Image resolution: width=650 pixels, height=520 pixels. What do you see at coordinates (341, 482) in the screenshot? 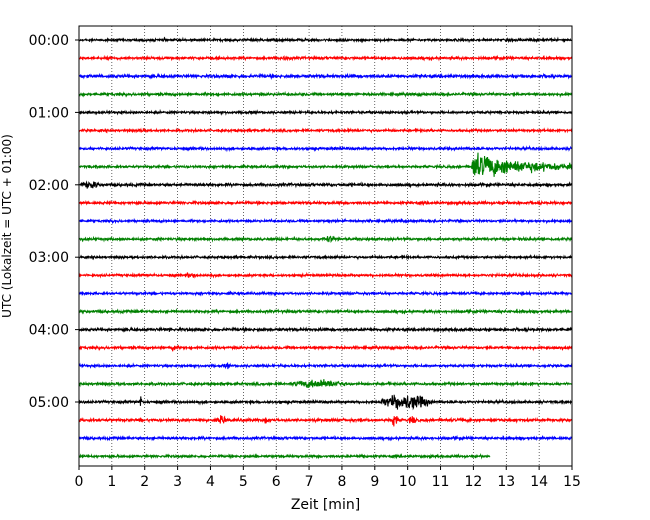
I see `x-tick-label-8: 8` at bounding box center [341, 482].